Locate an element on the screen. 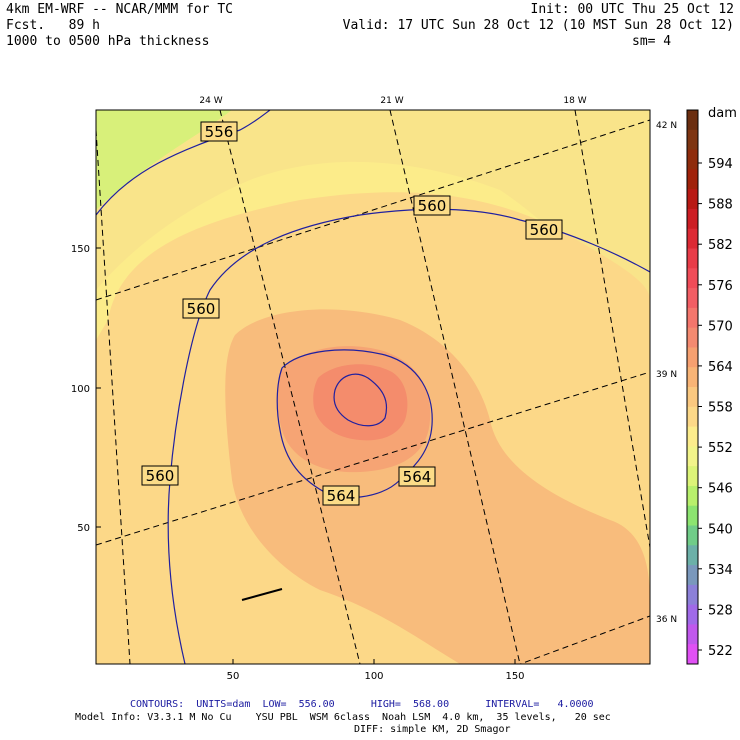 This screenshot has width=740, height=740. colorbar-label: 528 is located at coordinates (720, 610).